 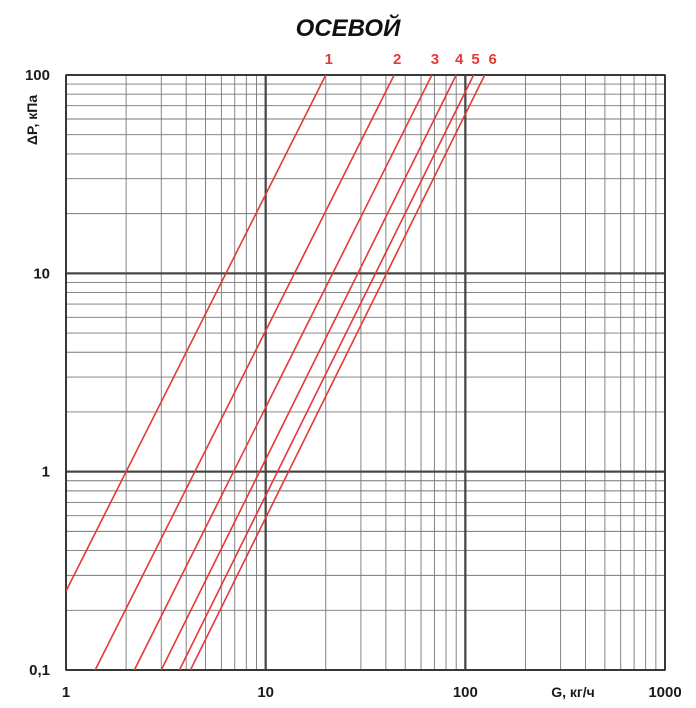 What do you see at coordinates (372, 692) in the screenshot?
I see `x-tick-labels: 1 10 100 1000` at bounding box center [372, 692].